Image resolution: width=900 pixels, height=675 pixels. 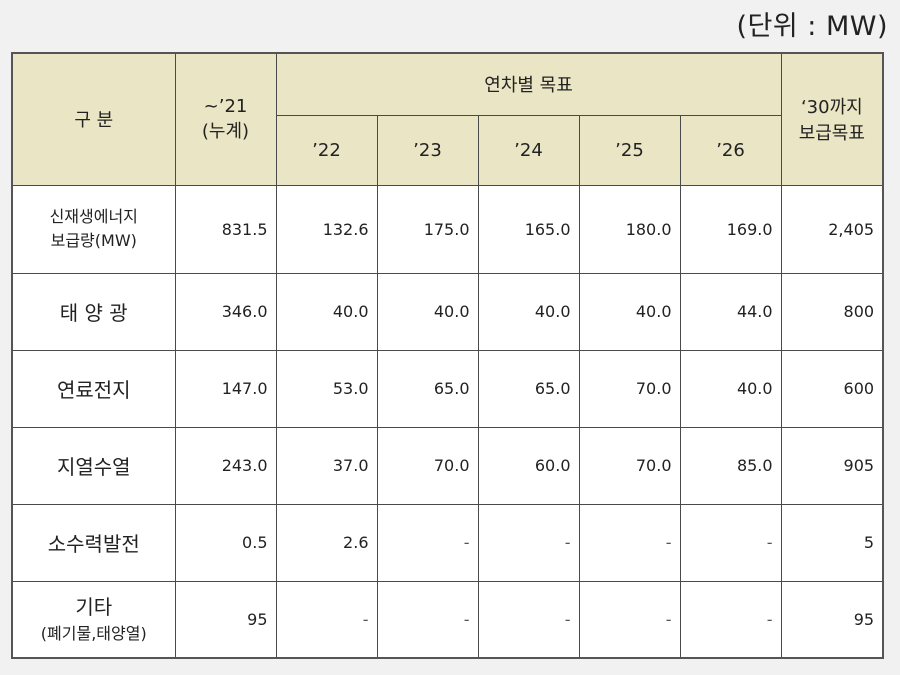 I want to click on header-year: ’25, so click(x=629, y=150).